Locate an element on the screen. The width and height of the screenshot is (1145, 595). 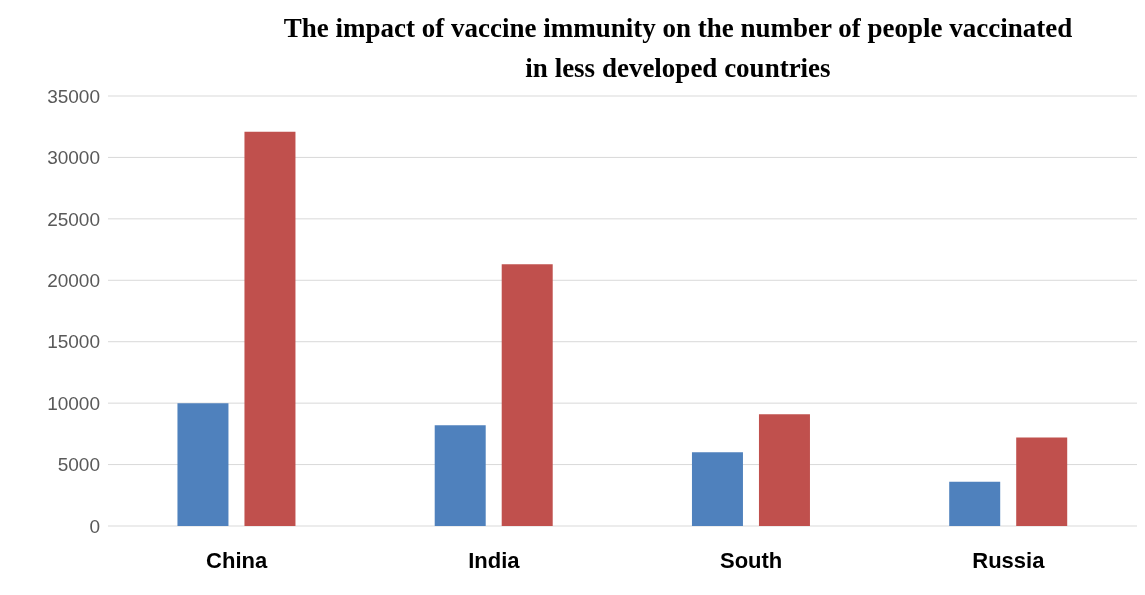
y-tick-label: 25000 is located at coordinates (73, 219).